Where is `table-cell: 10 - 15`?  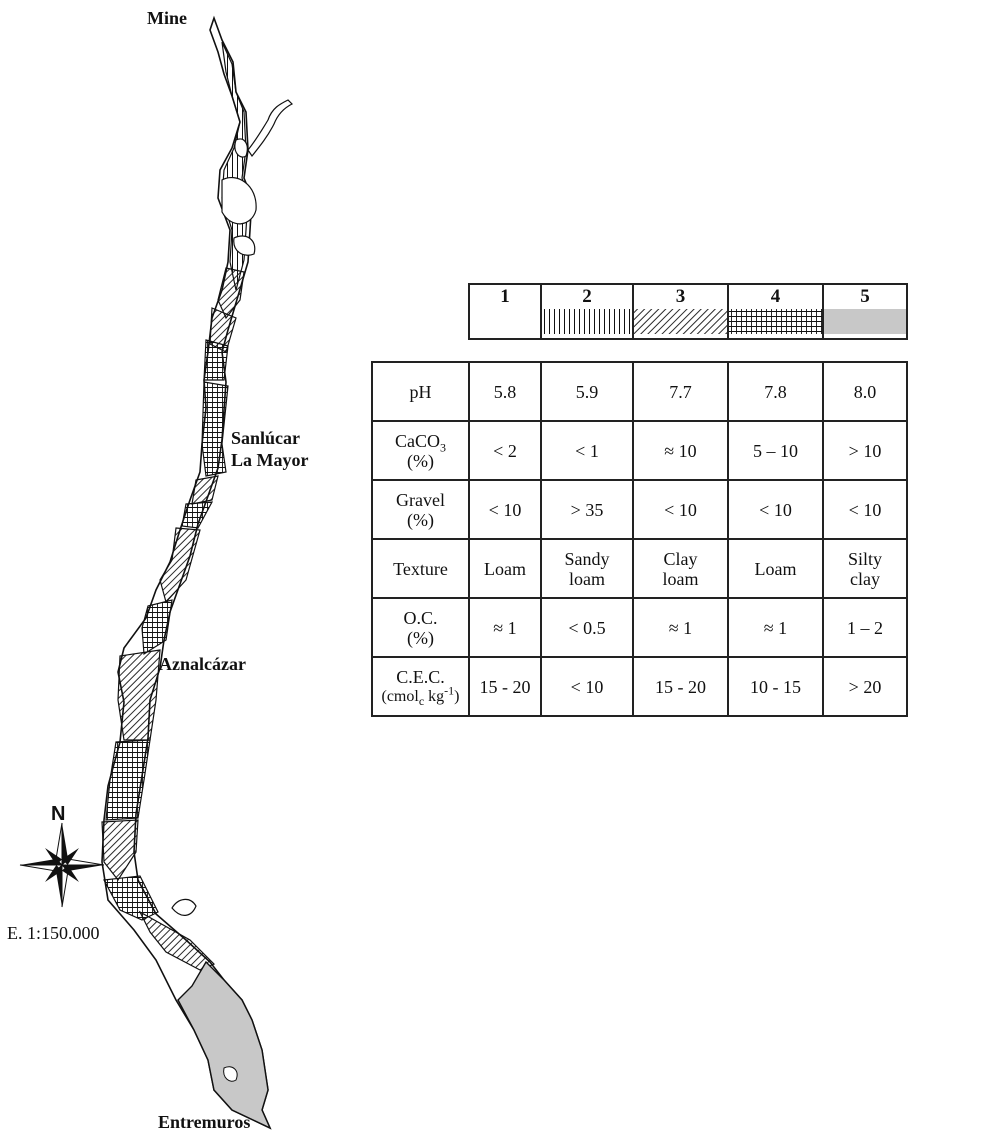 table-cell: 10 - 15 is located at coordinates (775, 686).